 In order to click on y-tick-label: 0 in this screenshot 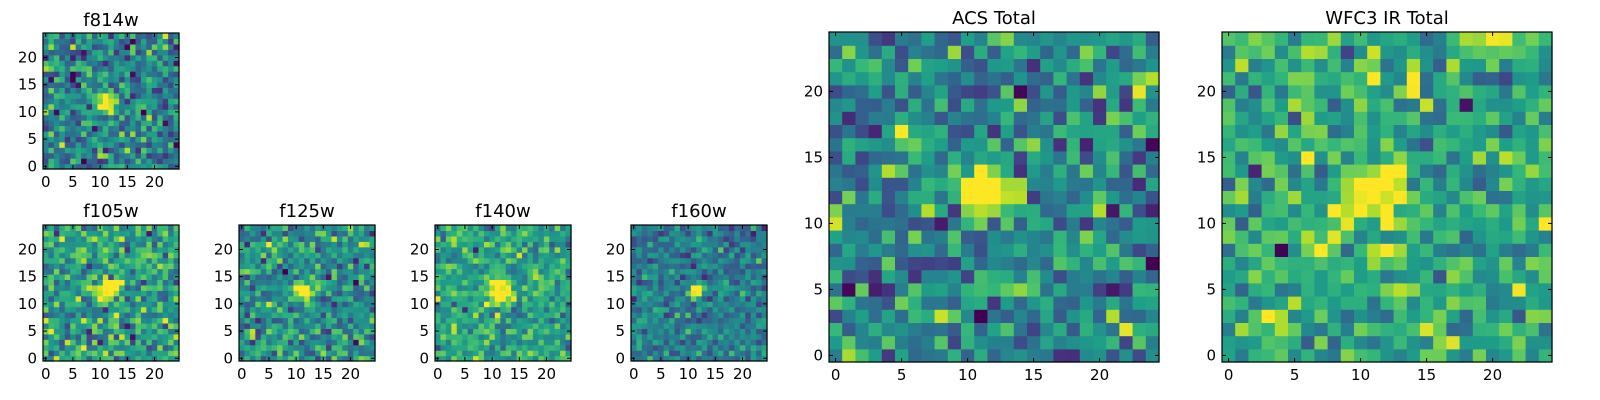, I will do `click(228, 358)`.